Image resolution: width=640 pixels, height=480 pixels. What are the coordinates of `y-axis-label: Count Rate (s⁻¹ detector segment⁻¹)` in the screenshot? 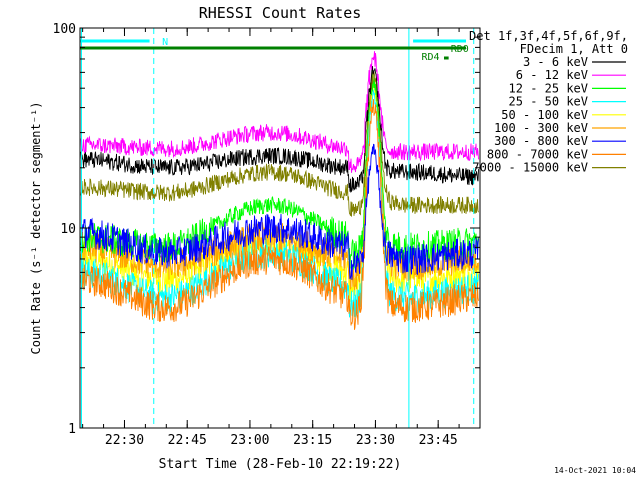 It's located at (36, 228).